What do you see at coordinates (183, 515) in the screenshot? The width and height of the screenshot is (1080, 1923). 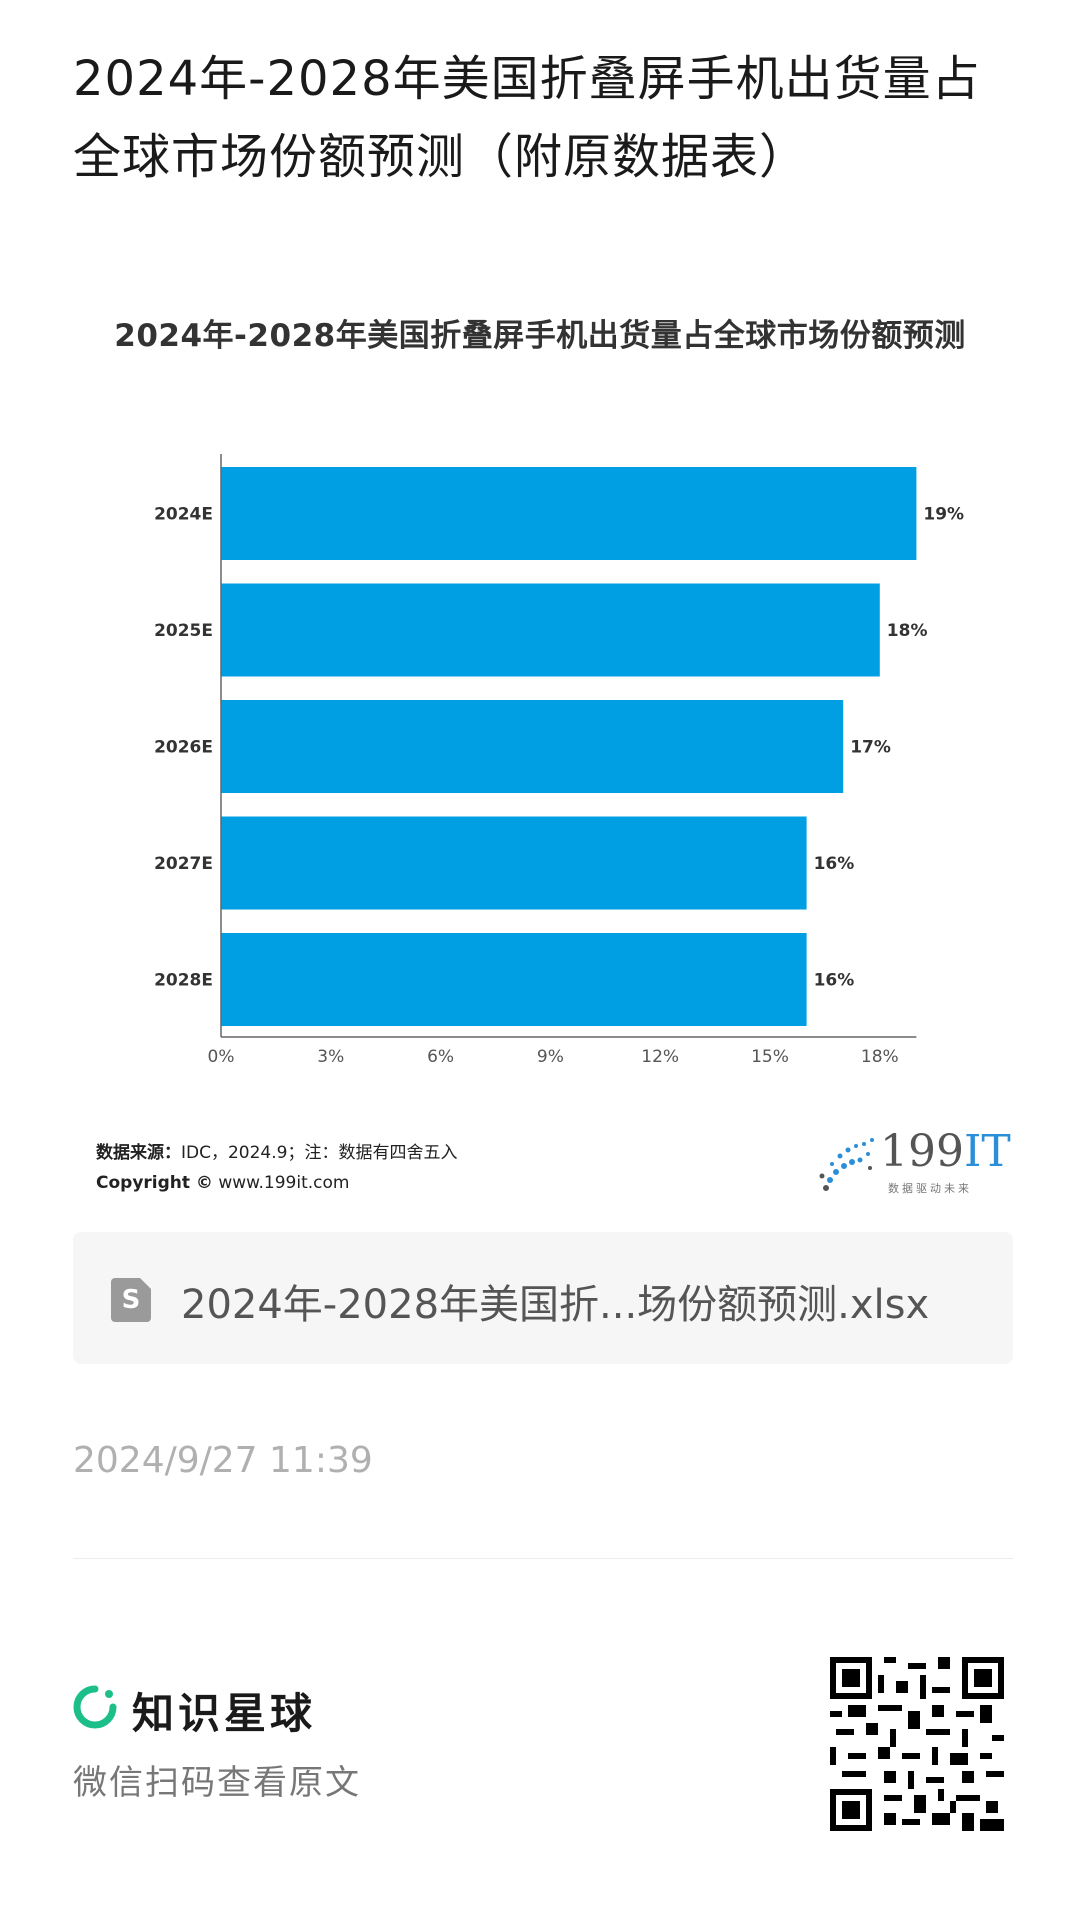 I see `category-label: 2024E` at bounding box center [183, 515].